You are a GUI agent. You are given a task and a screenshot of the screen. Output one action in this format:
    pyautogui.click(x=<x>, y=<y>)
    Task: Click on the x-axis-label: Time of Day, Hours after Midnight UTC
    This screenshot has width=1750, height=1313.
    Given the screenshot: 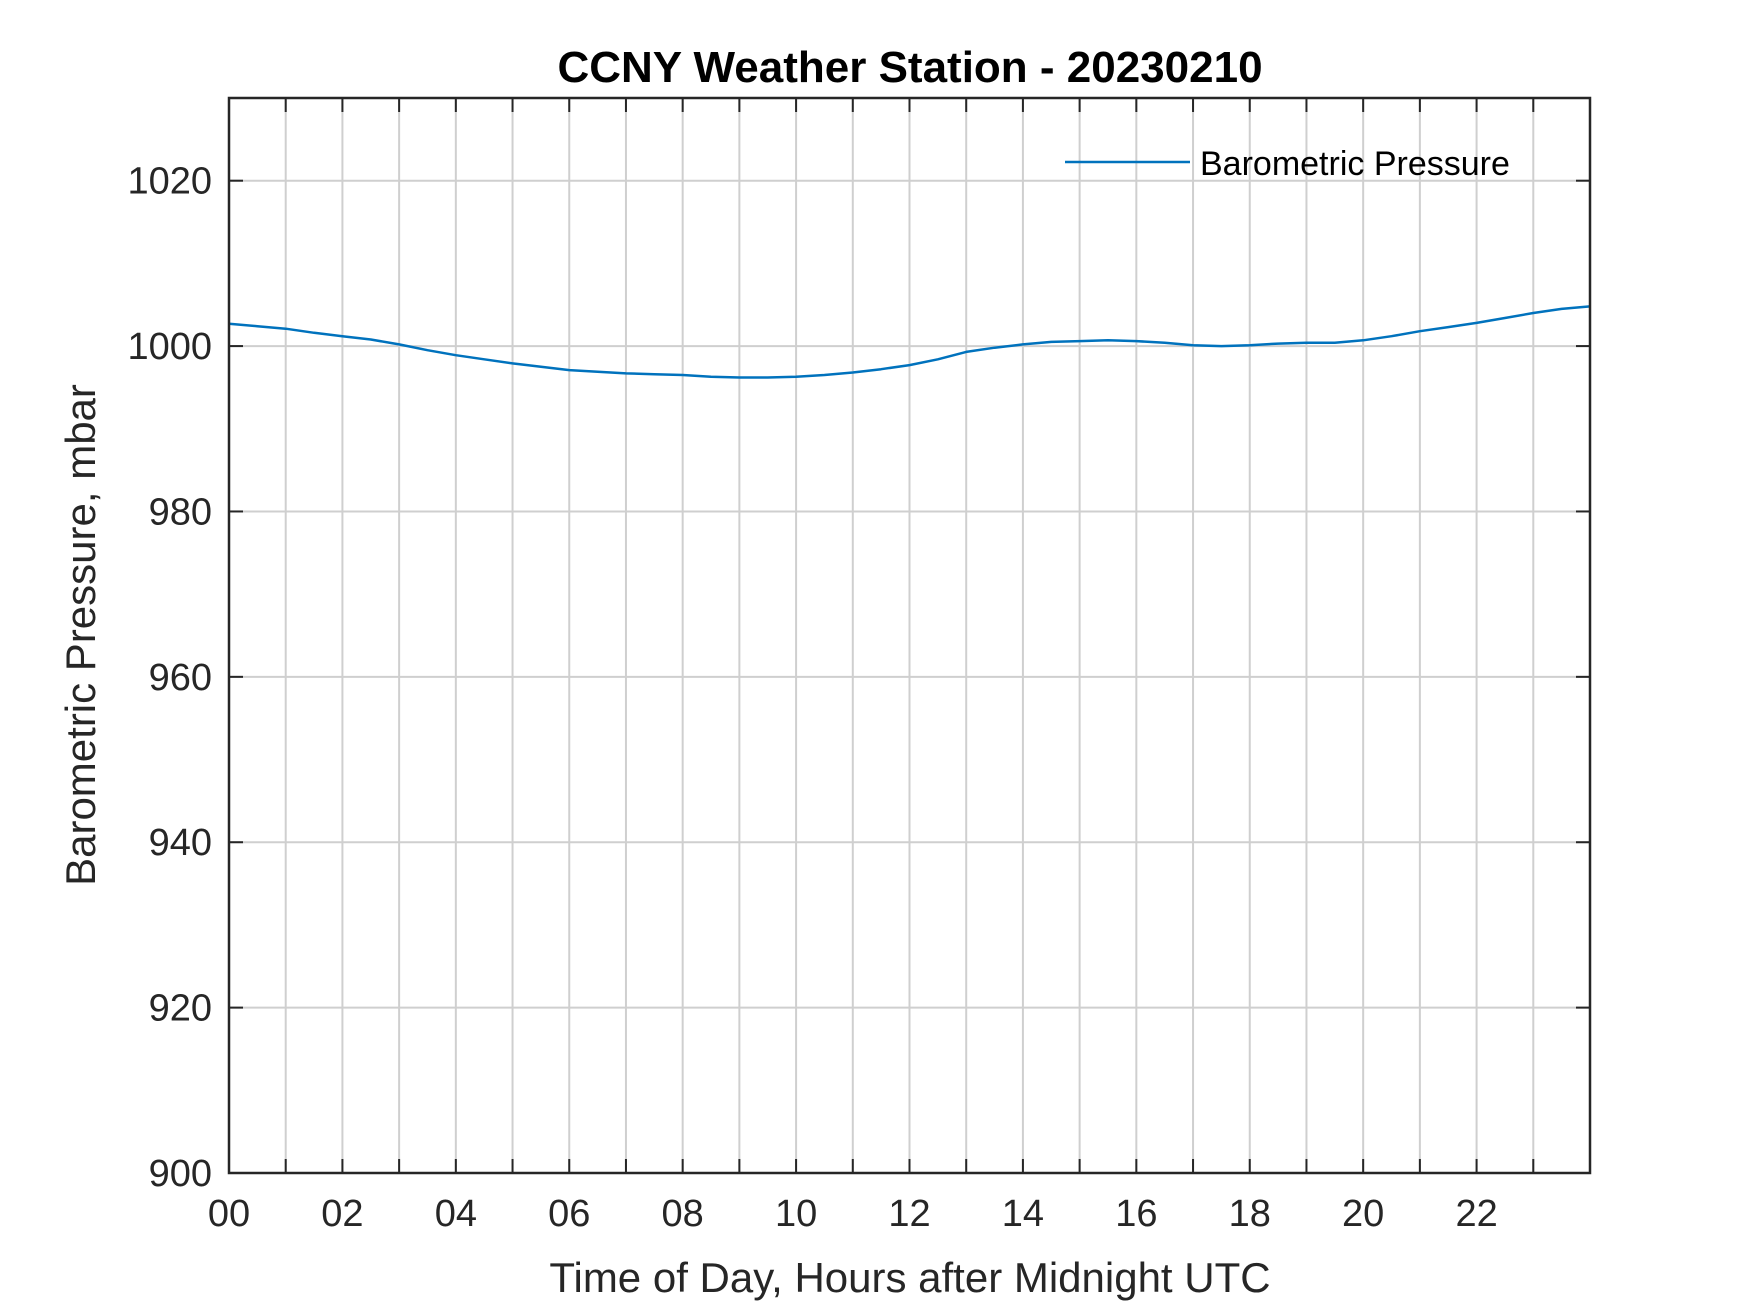 What is the action you would take?
    pyautogui.click(x=909, y=1277)
    